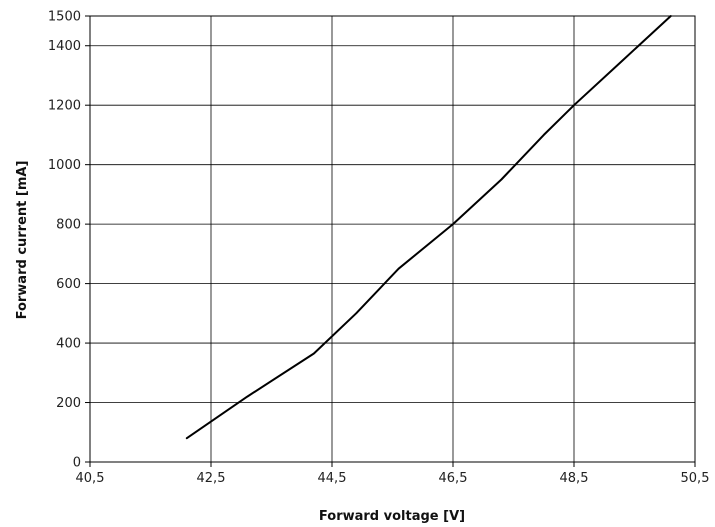  Describe the element at coordinates (68, 403) in the screenshot. I see `y-tick-label: 200` at that location.